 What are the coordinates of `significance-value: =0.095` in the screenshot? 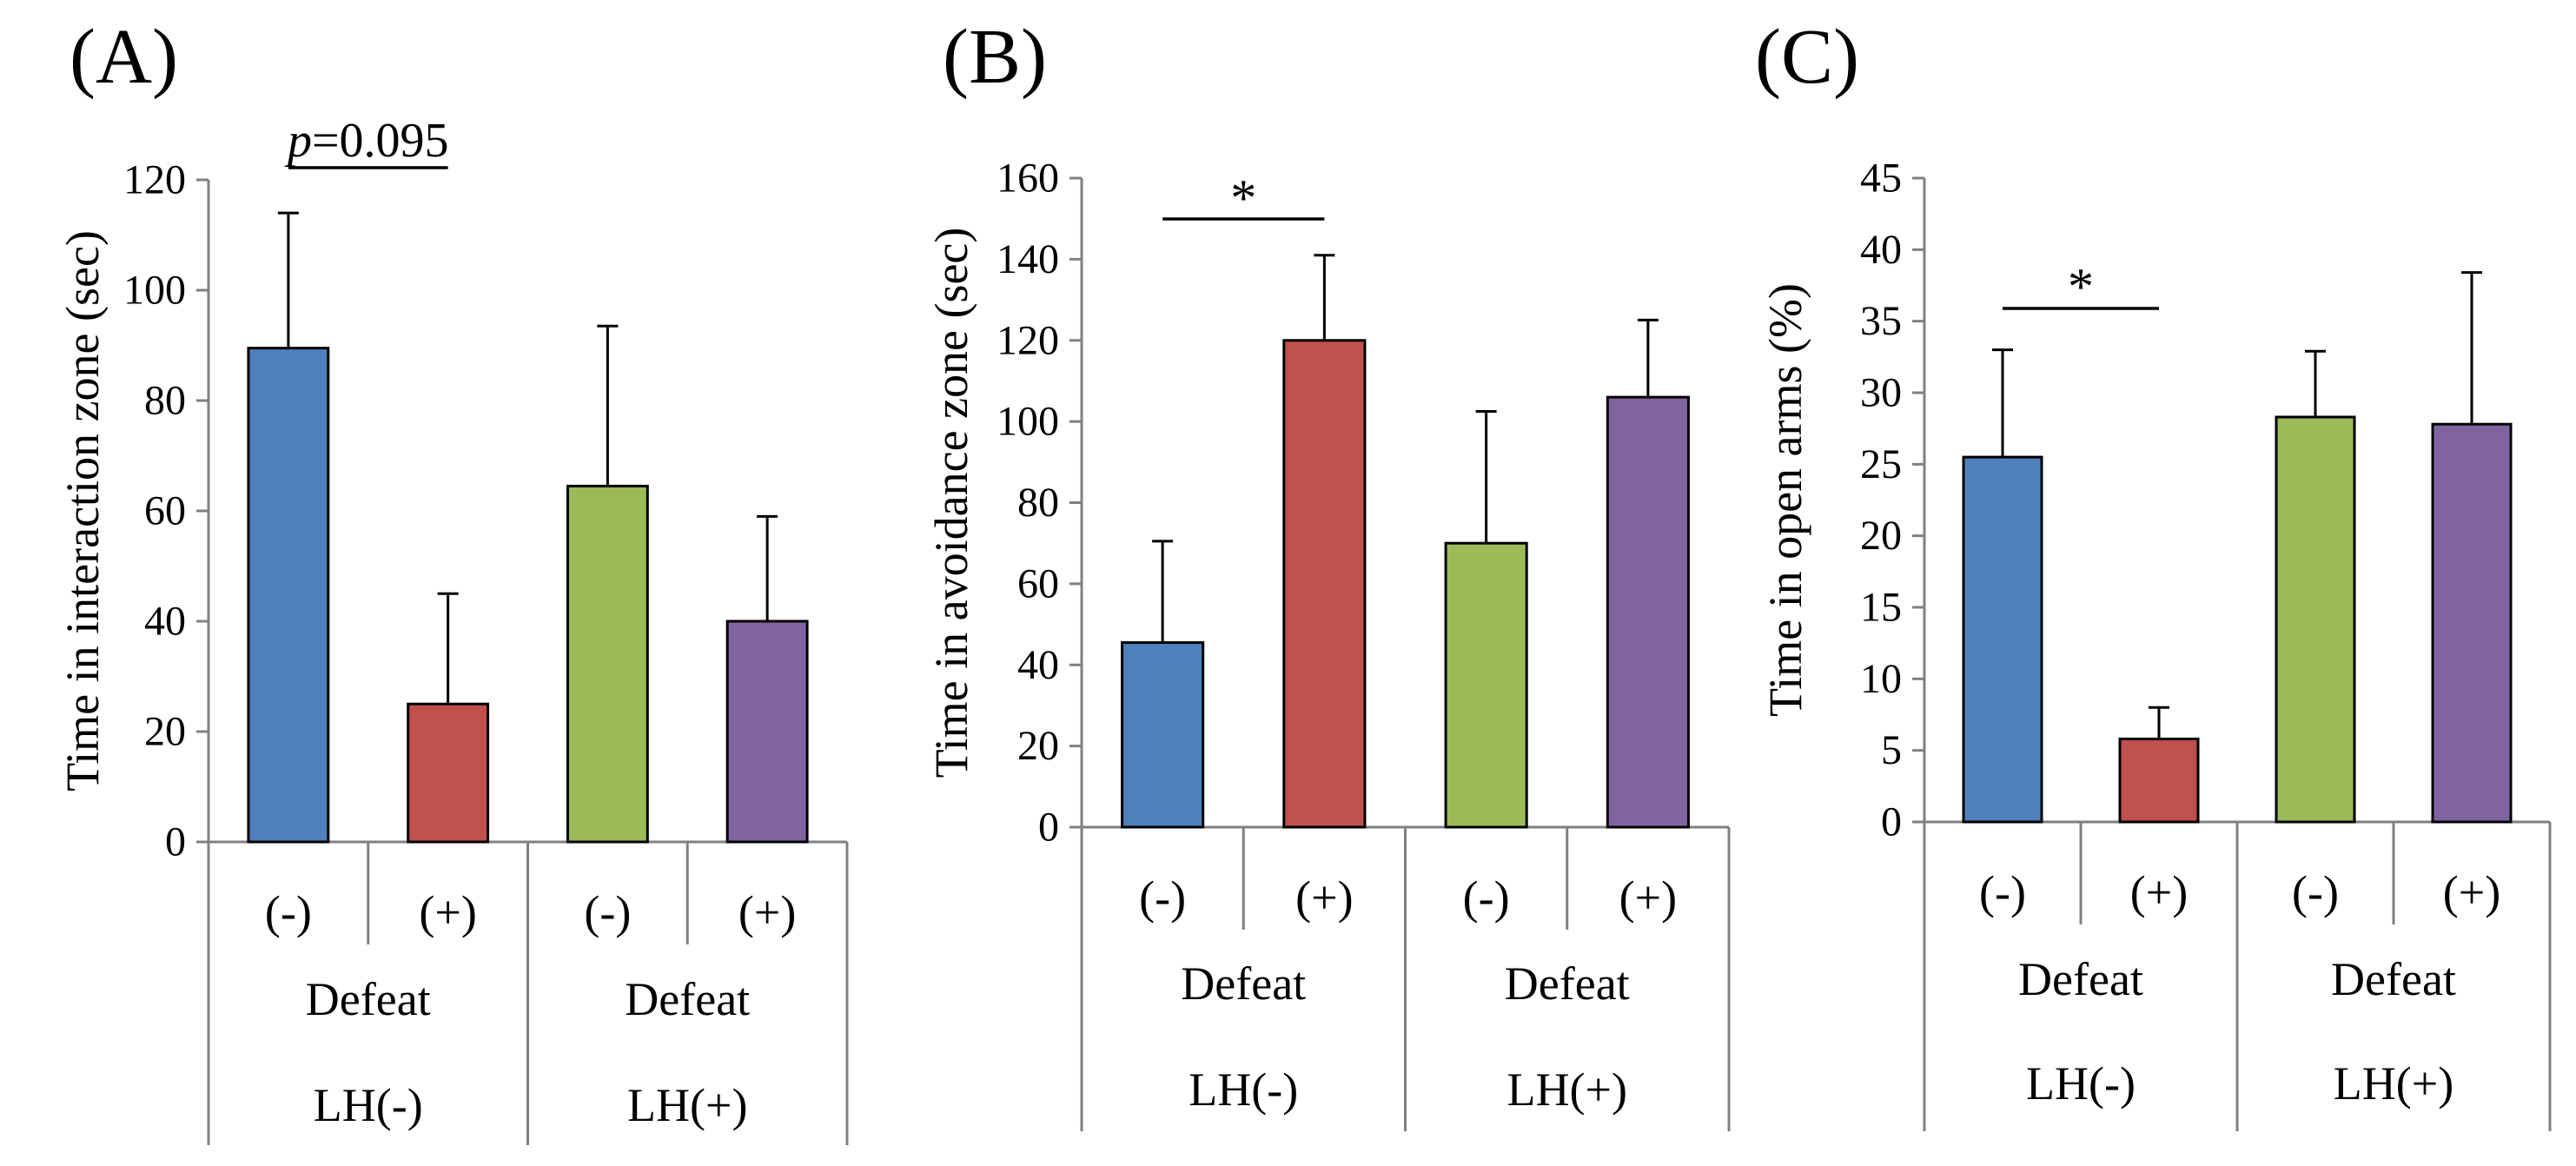 It's located at (380, 141).